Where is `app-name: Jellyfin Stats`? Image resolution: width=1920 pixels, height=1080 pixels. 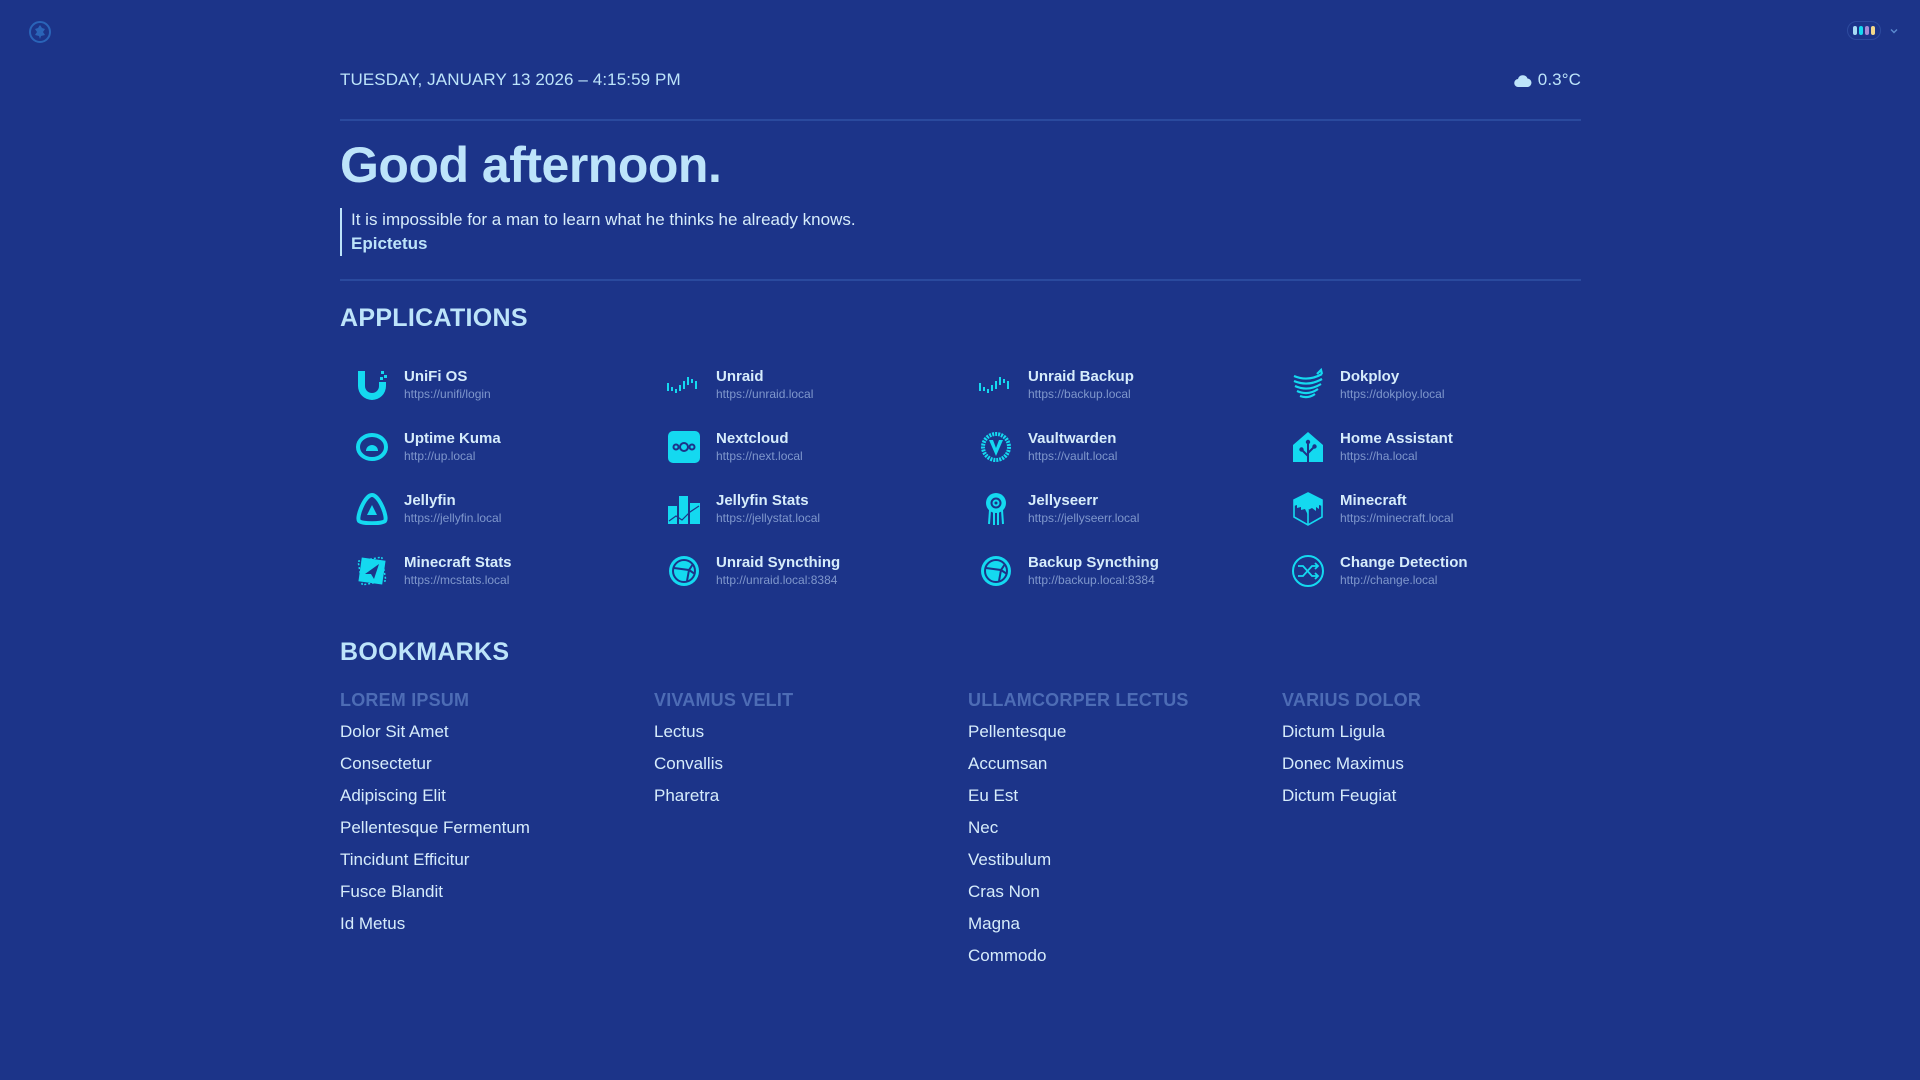 app-name: Jellyfin Stats is located at coordinates (762, 500).